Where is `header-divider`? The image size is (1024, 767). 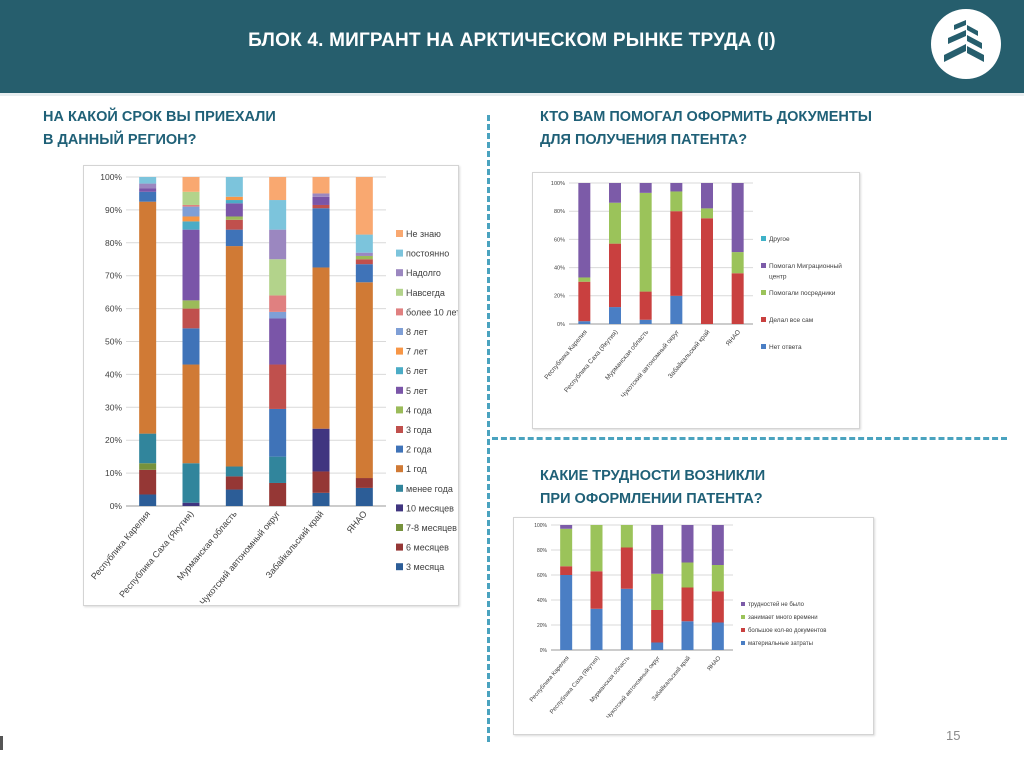
header-divider is located at coordinates (512, 94).